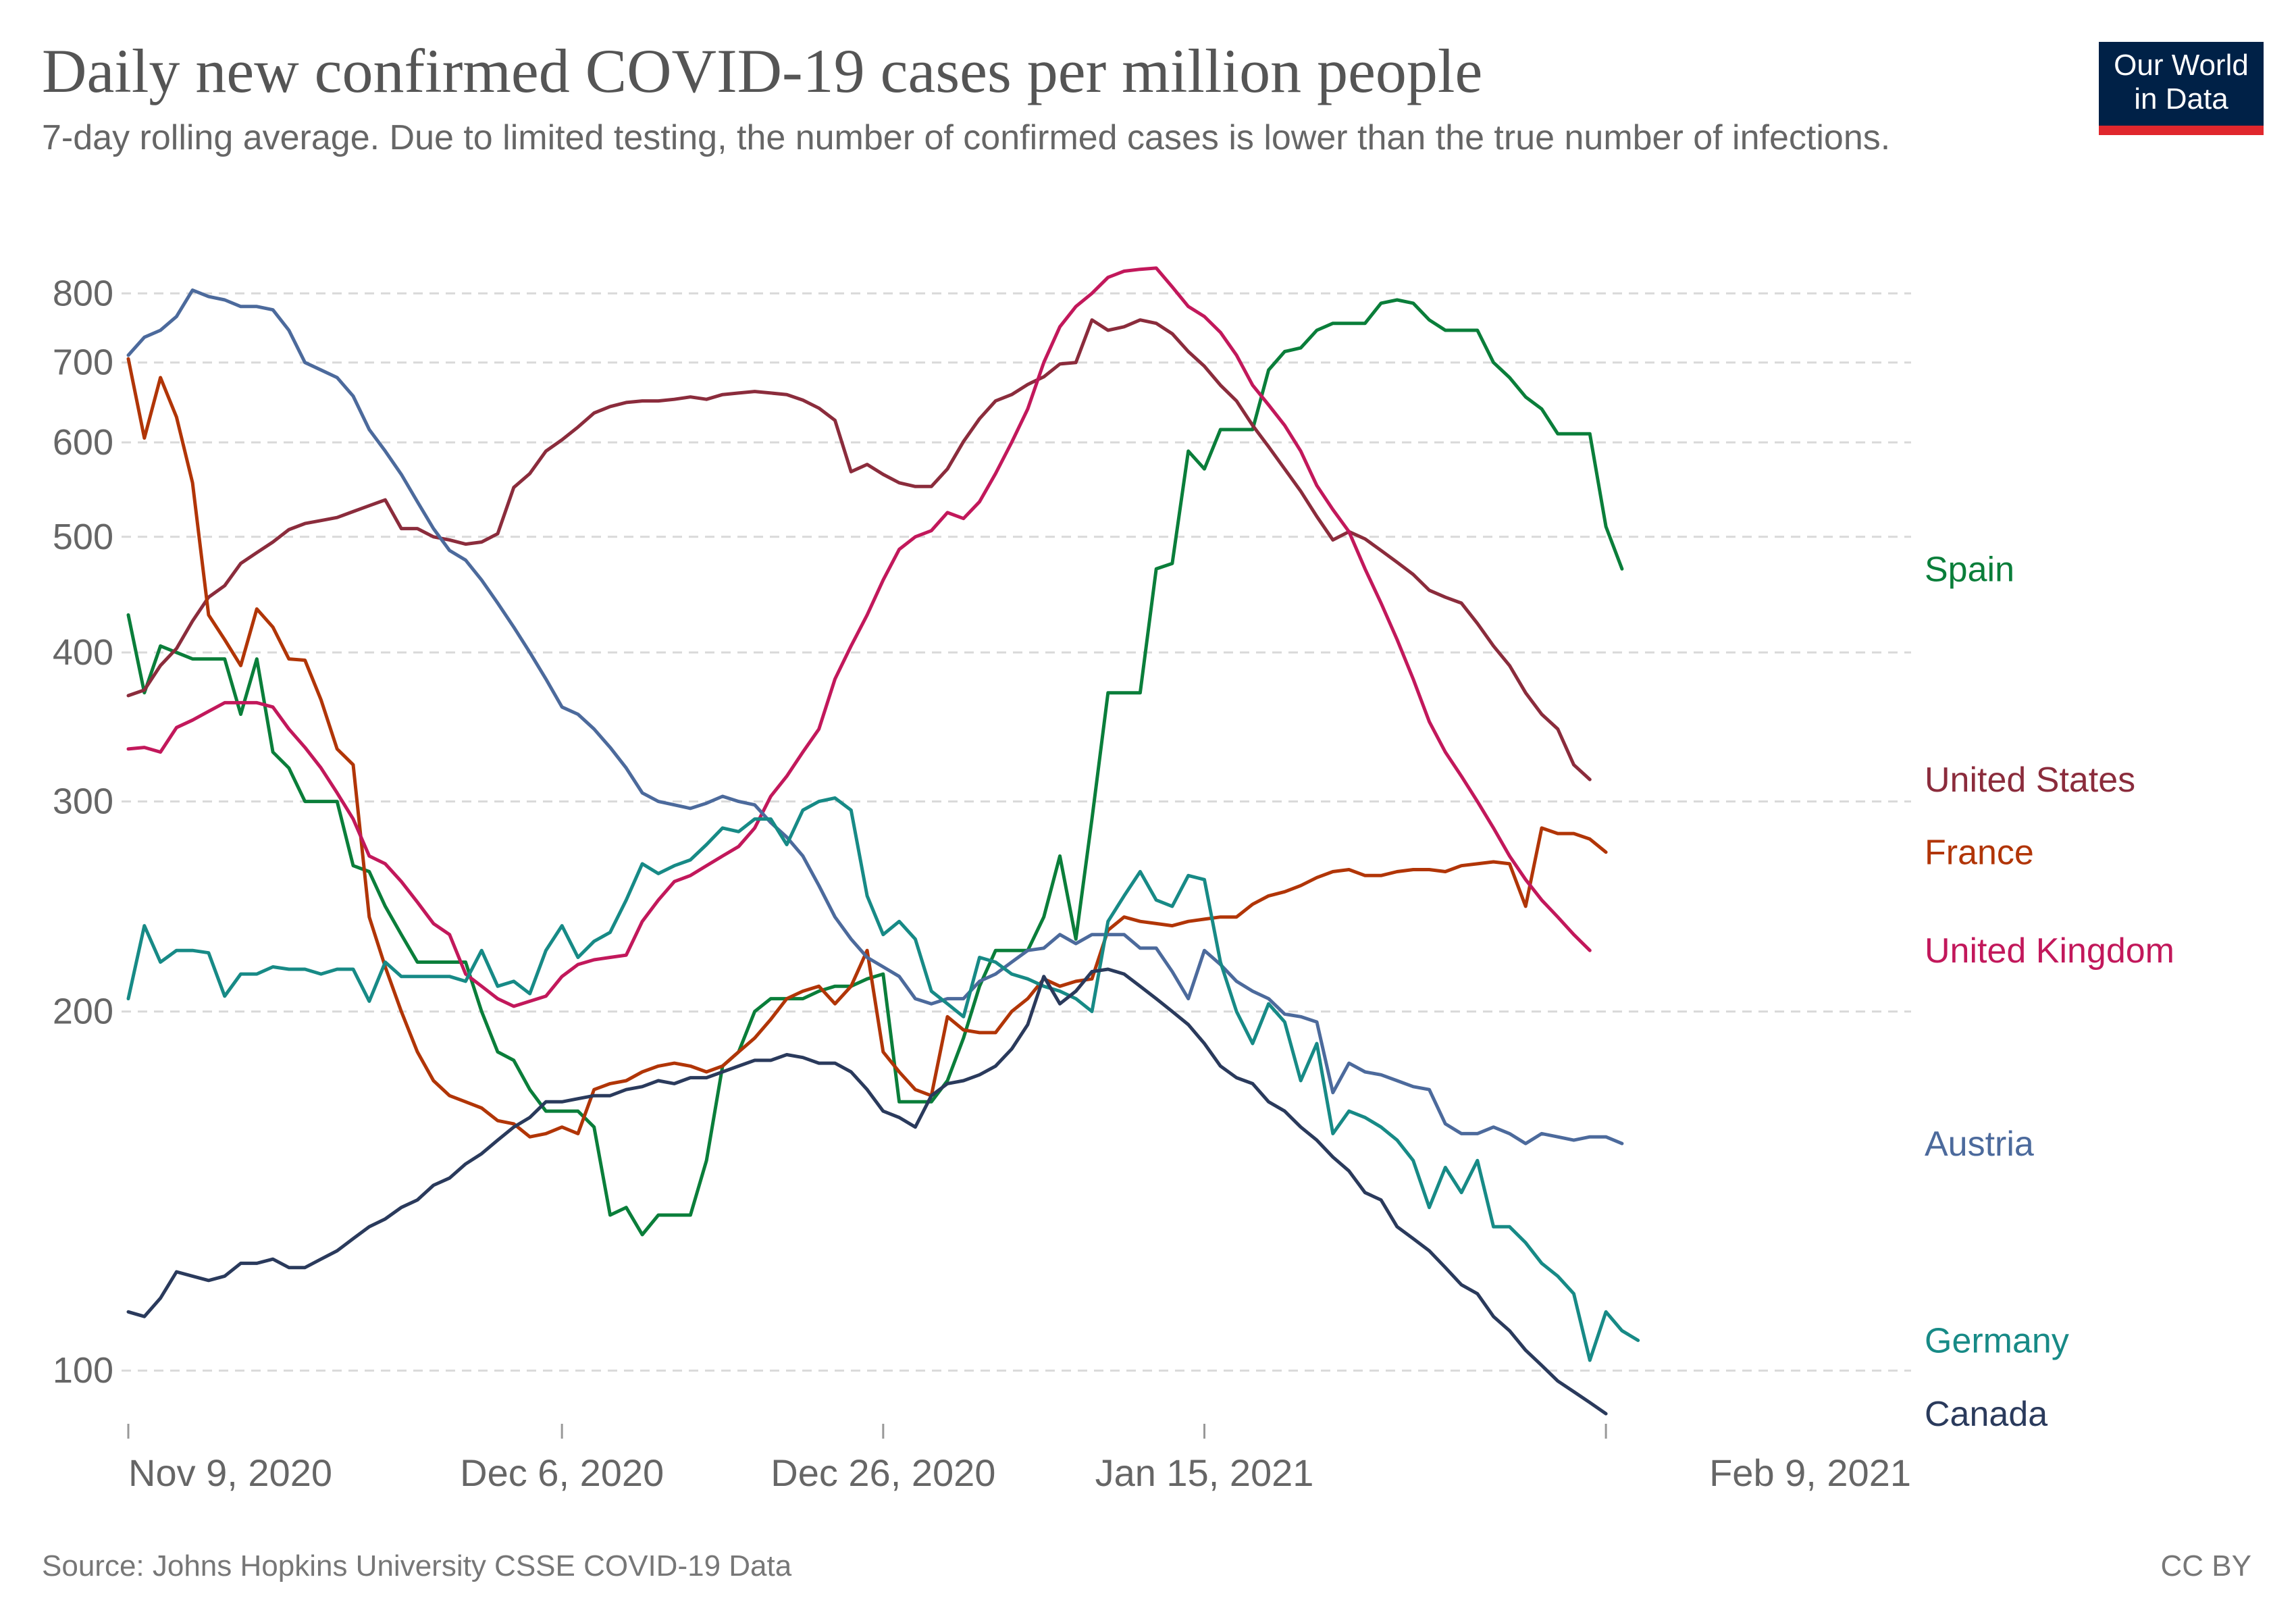 The height and width of the screenshot is (1621, 2296). I want to click on series-label-canada: Canada, so click(1986, 1414).